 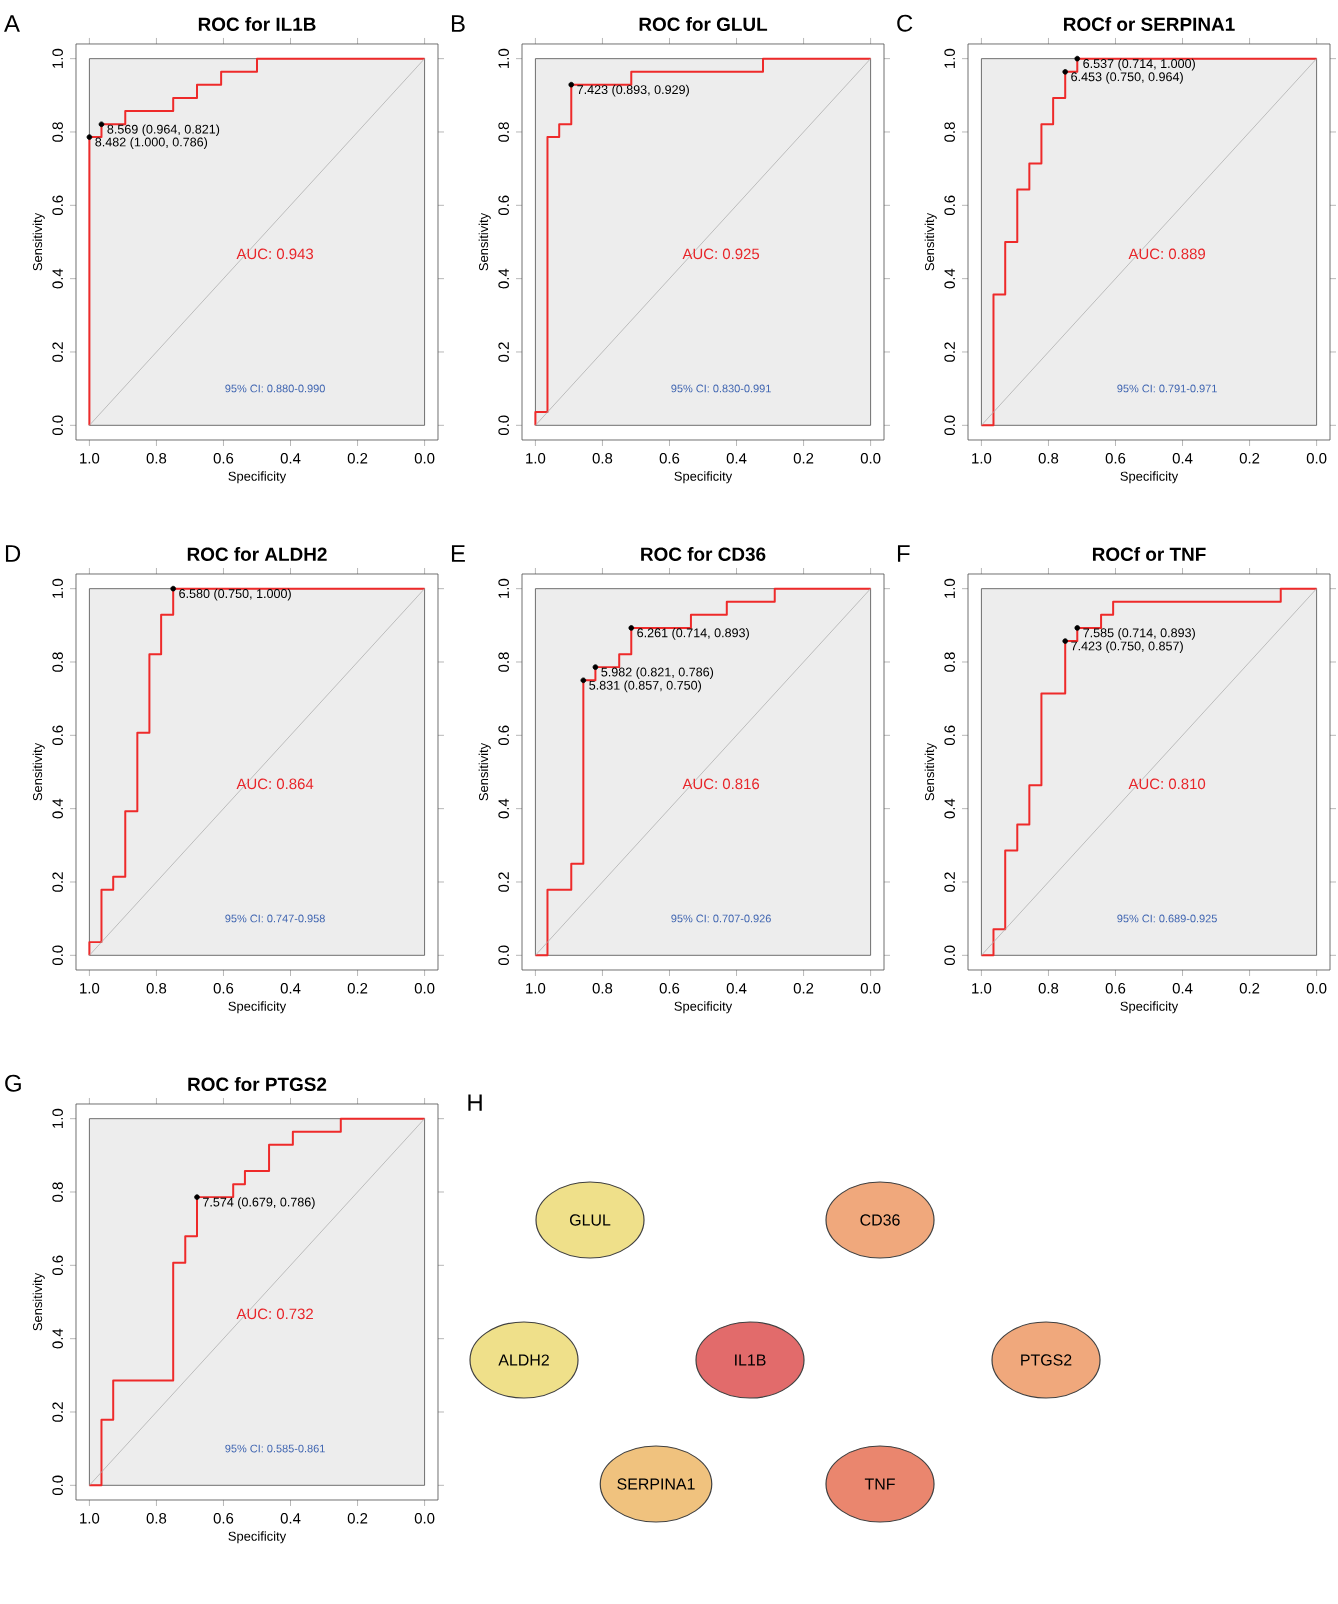 I want to click on chart-title: ROC for IL1B, so click(x=257, y=24).